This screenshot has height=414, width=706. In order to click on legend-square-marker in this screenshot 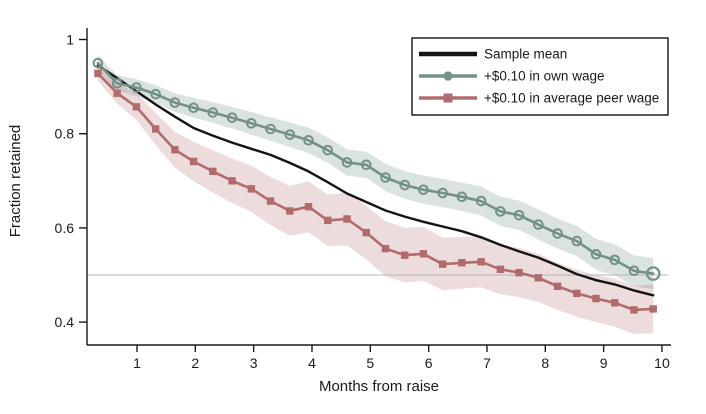, I will do `click(448, 98)`.